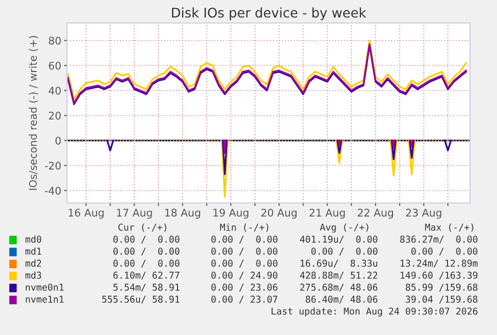 The height and width of the screenshot is (335, 497). What do you see at coordinates (376, 213) in the screenshot?
I see `x-tick-label: 22 Aug` at bounding box center [376, 213].